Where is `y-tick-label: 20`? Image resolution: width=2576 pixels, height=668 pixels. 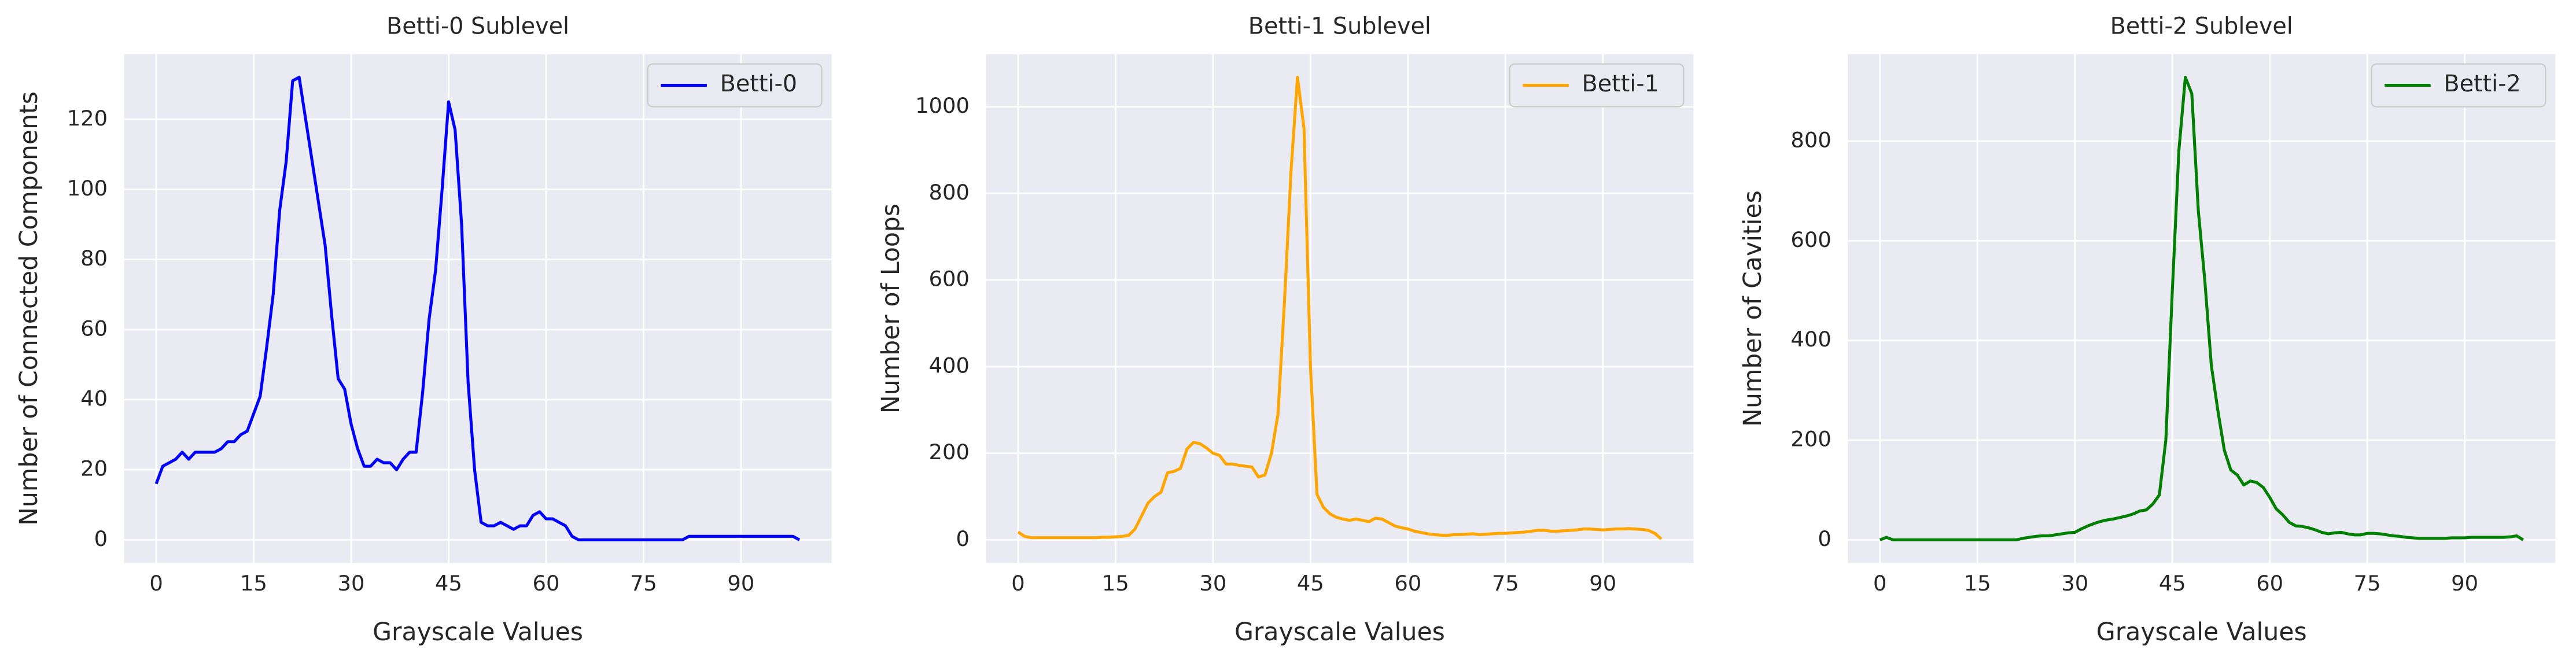
y-tick-label: 20 is located at coordinates (94, 469).